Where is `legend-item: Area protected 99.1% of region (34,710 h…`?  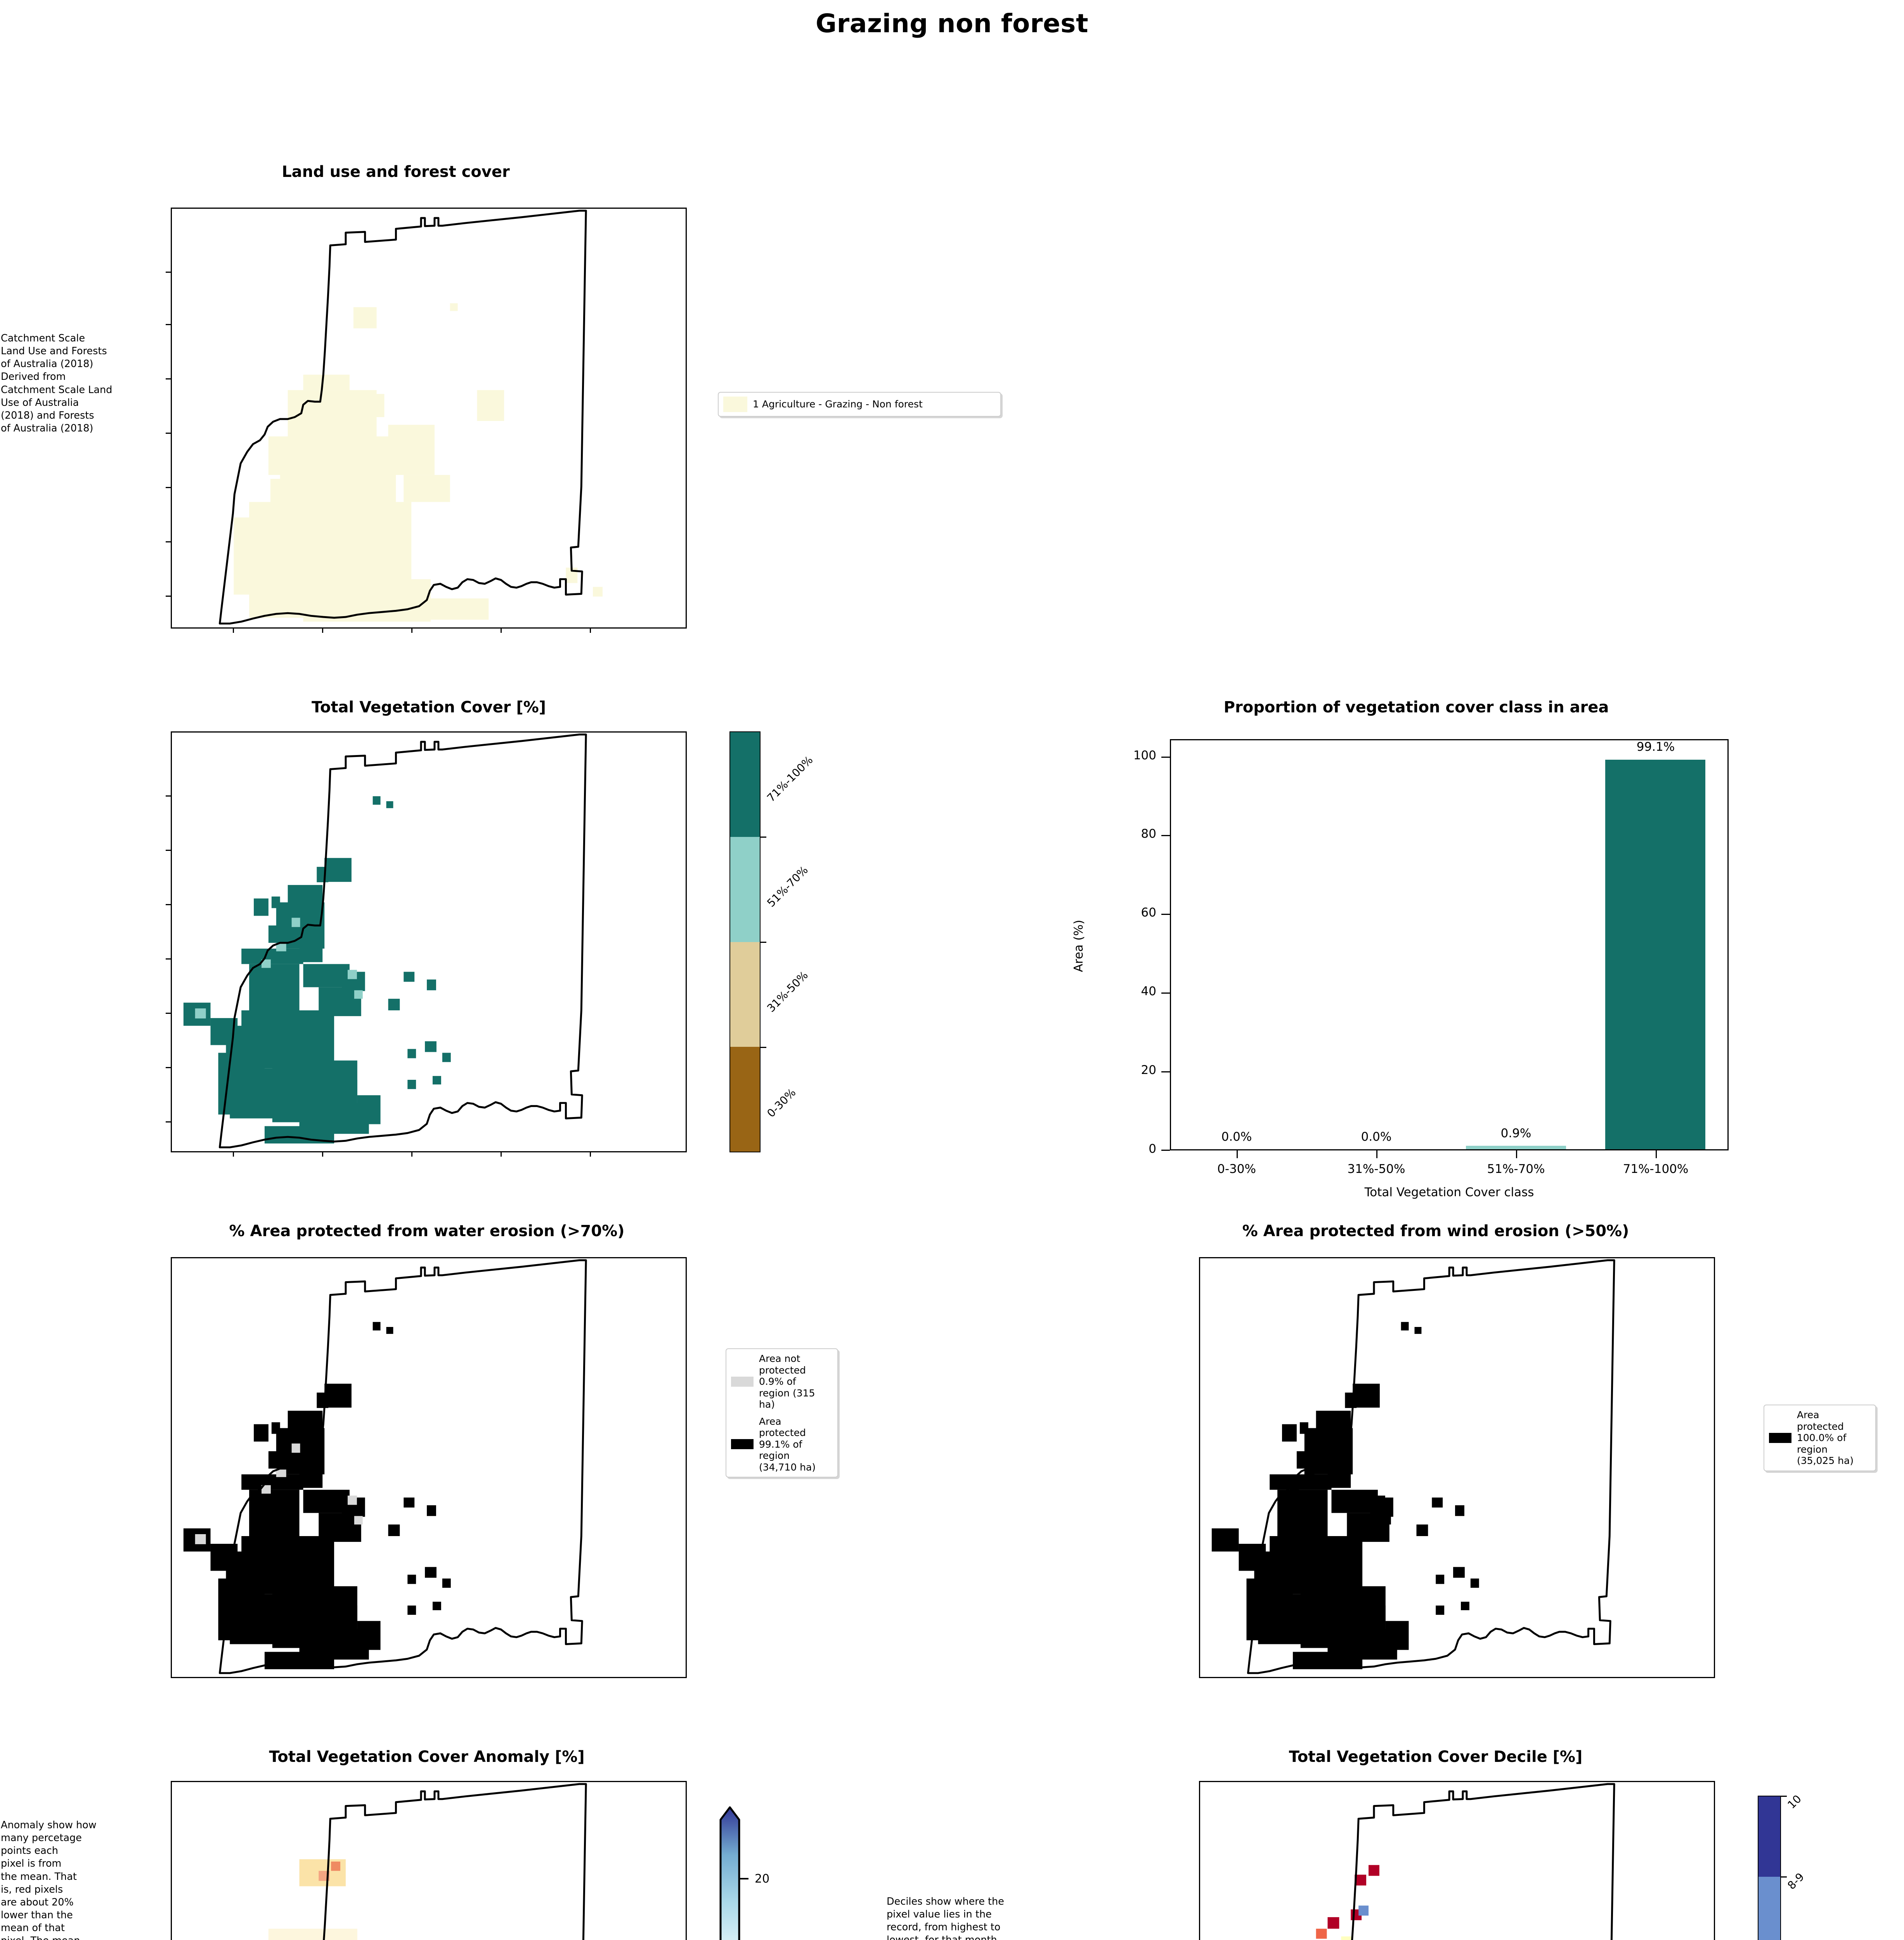 legend-item: Area protected 99.1% of region (34,710 h… is located at coordinates (782, 1445).